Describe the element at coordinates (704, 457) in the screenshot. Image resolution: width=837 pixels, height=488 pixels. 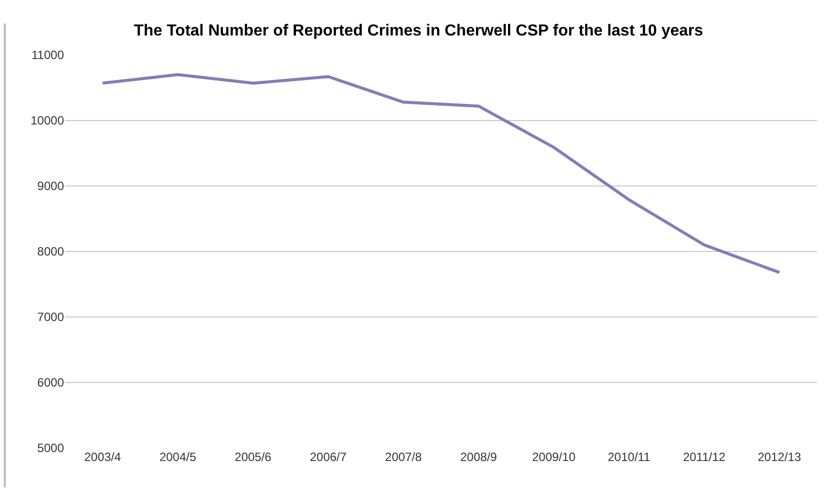
I see `x-tick-label: 2011/12` at that location.